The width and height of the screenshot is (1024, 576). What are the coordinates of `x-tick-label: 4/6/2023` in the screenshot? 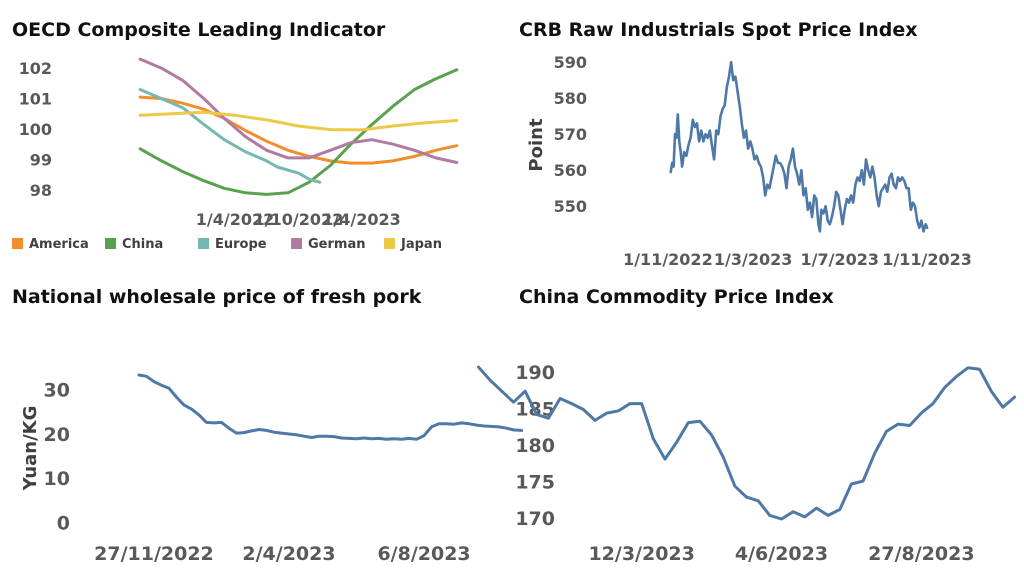 It's located at (781, 554).